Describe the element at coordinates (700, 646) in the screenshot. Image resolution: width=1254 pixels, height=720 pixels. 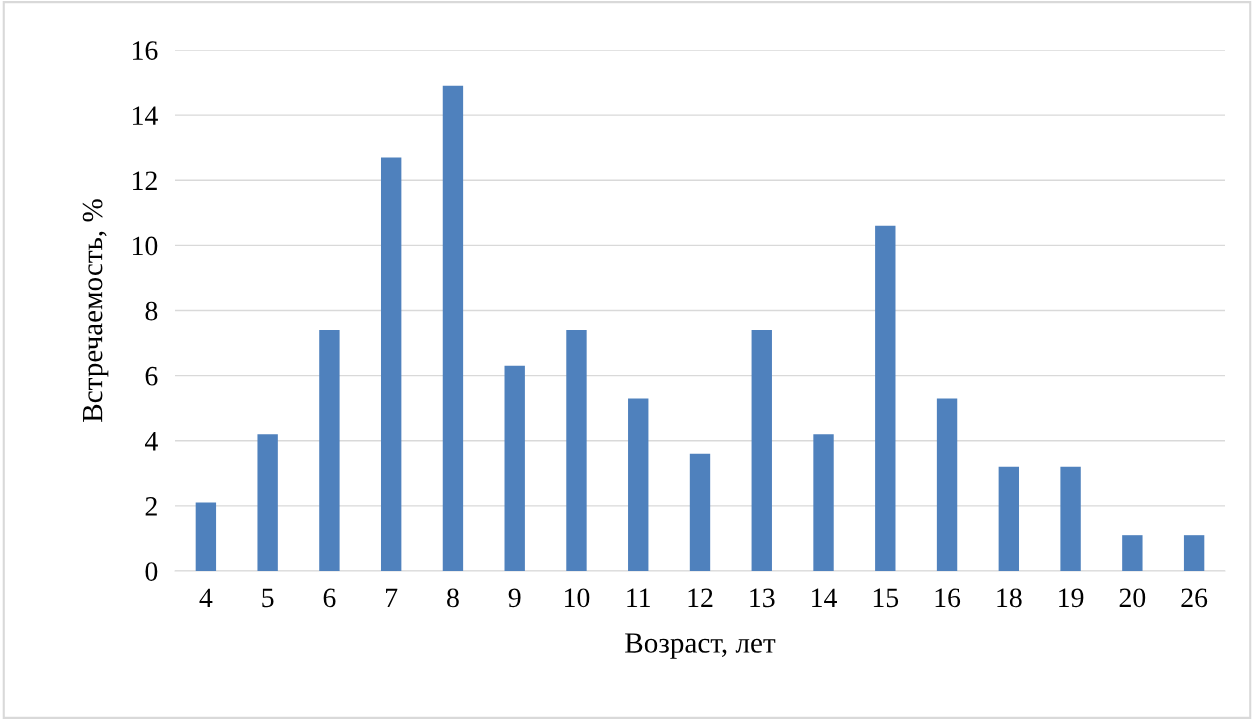
I see `x-axis-title: Возраст, лет` at that location.